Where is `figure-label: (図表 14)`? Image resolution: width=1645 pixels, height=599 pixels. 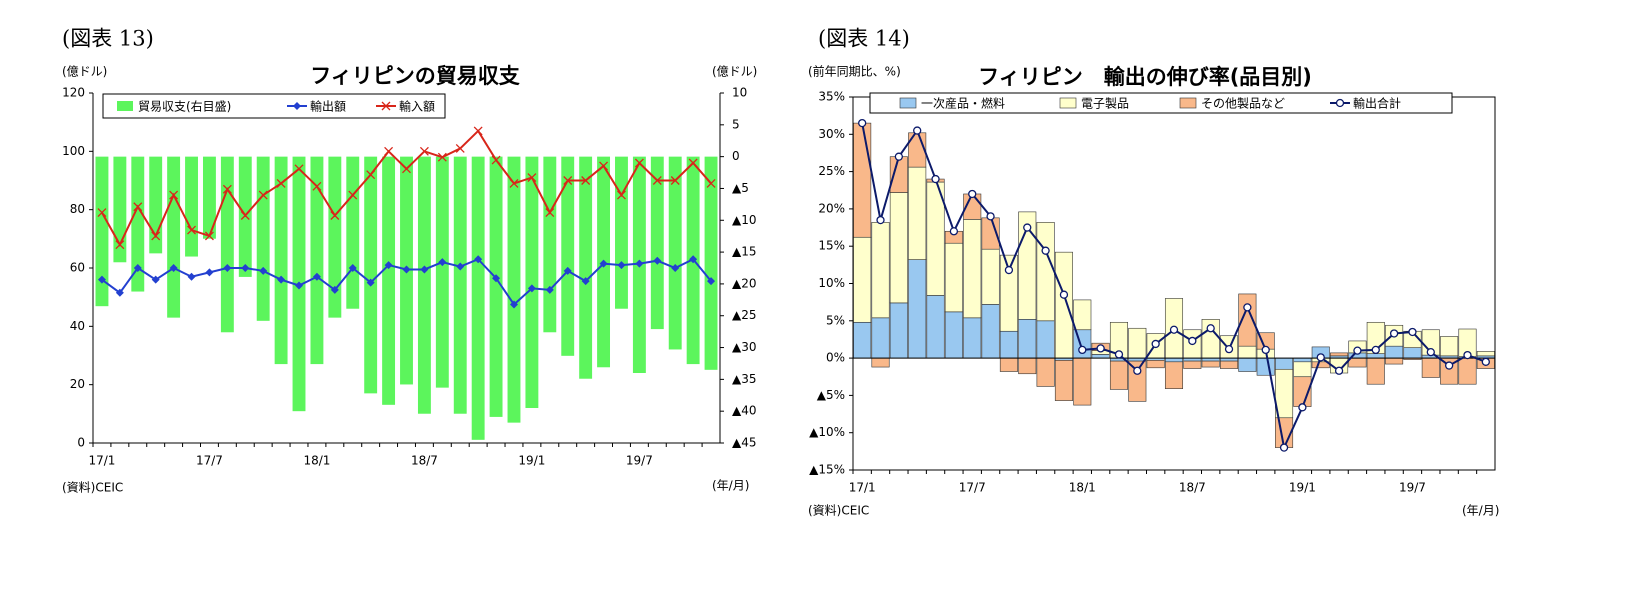 figure-label: (図表 14) is located at coordinates (864, 39).